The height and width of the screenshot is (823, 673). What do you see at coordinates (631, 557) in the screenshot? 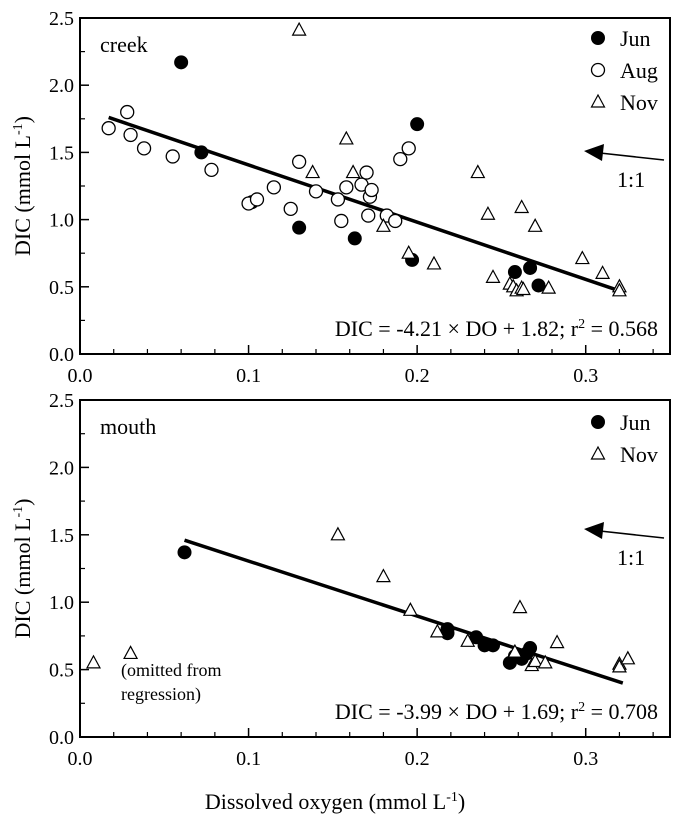
I see `ratio-label: 1:1` at bounding box center [631, 557].